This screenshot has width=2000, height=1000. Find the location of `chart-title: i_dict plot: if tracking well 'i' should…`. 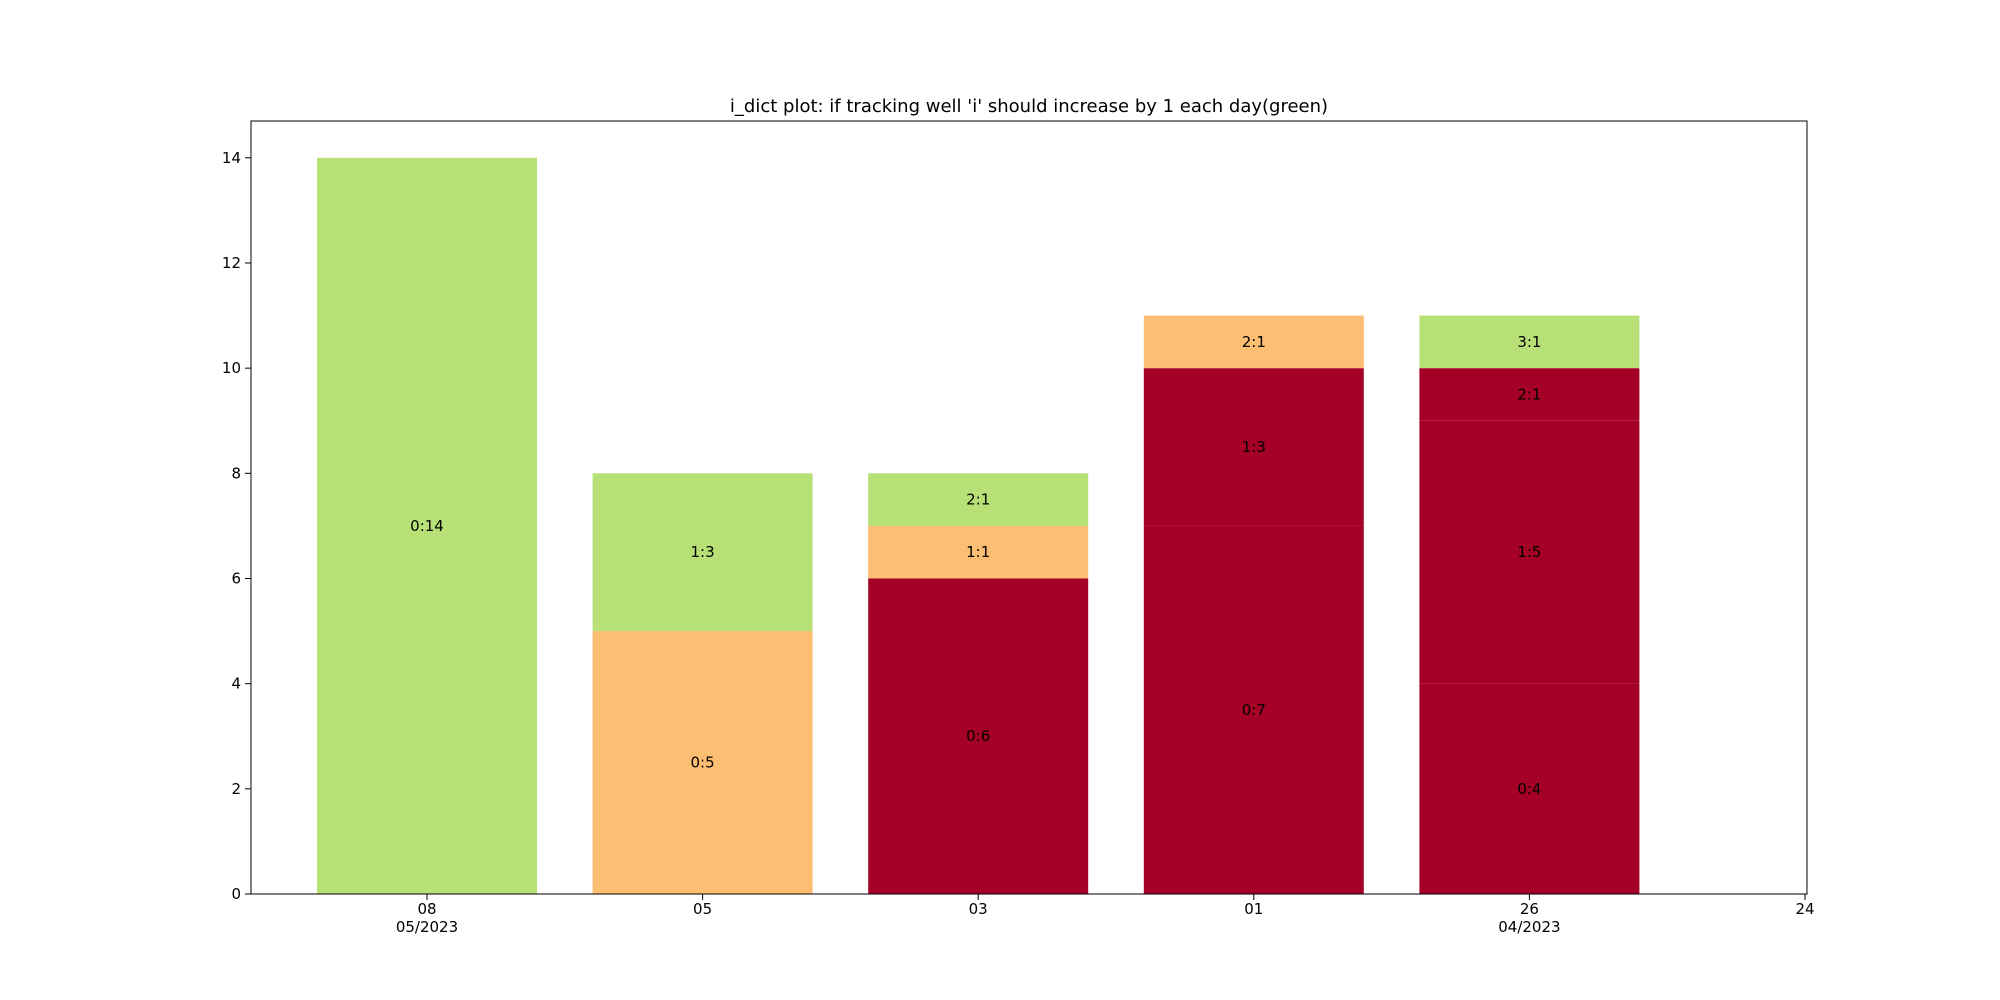

chart-title: i_dict plot: if tracking well 'i' should… is located at coordinates (1029, 106).